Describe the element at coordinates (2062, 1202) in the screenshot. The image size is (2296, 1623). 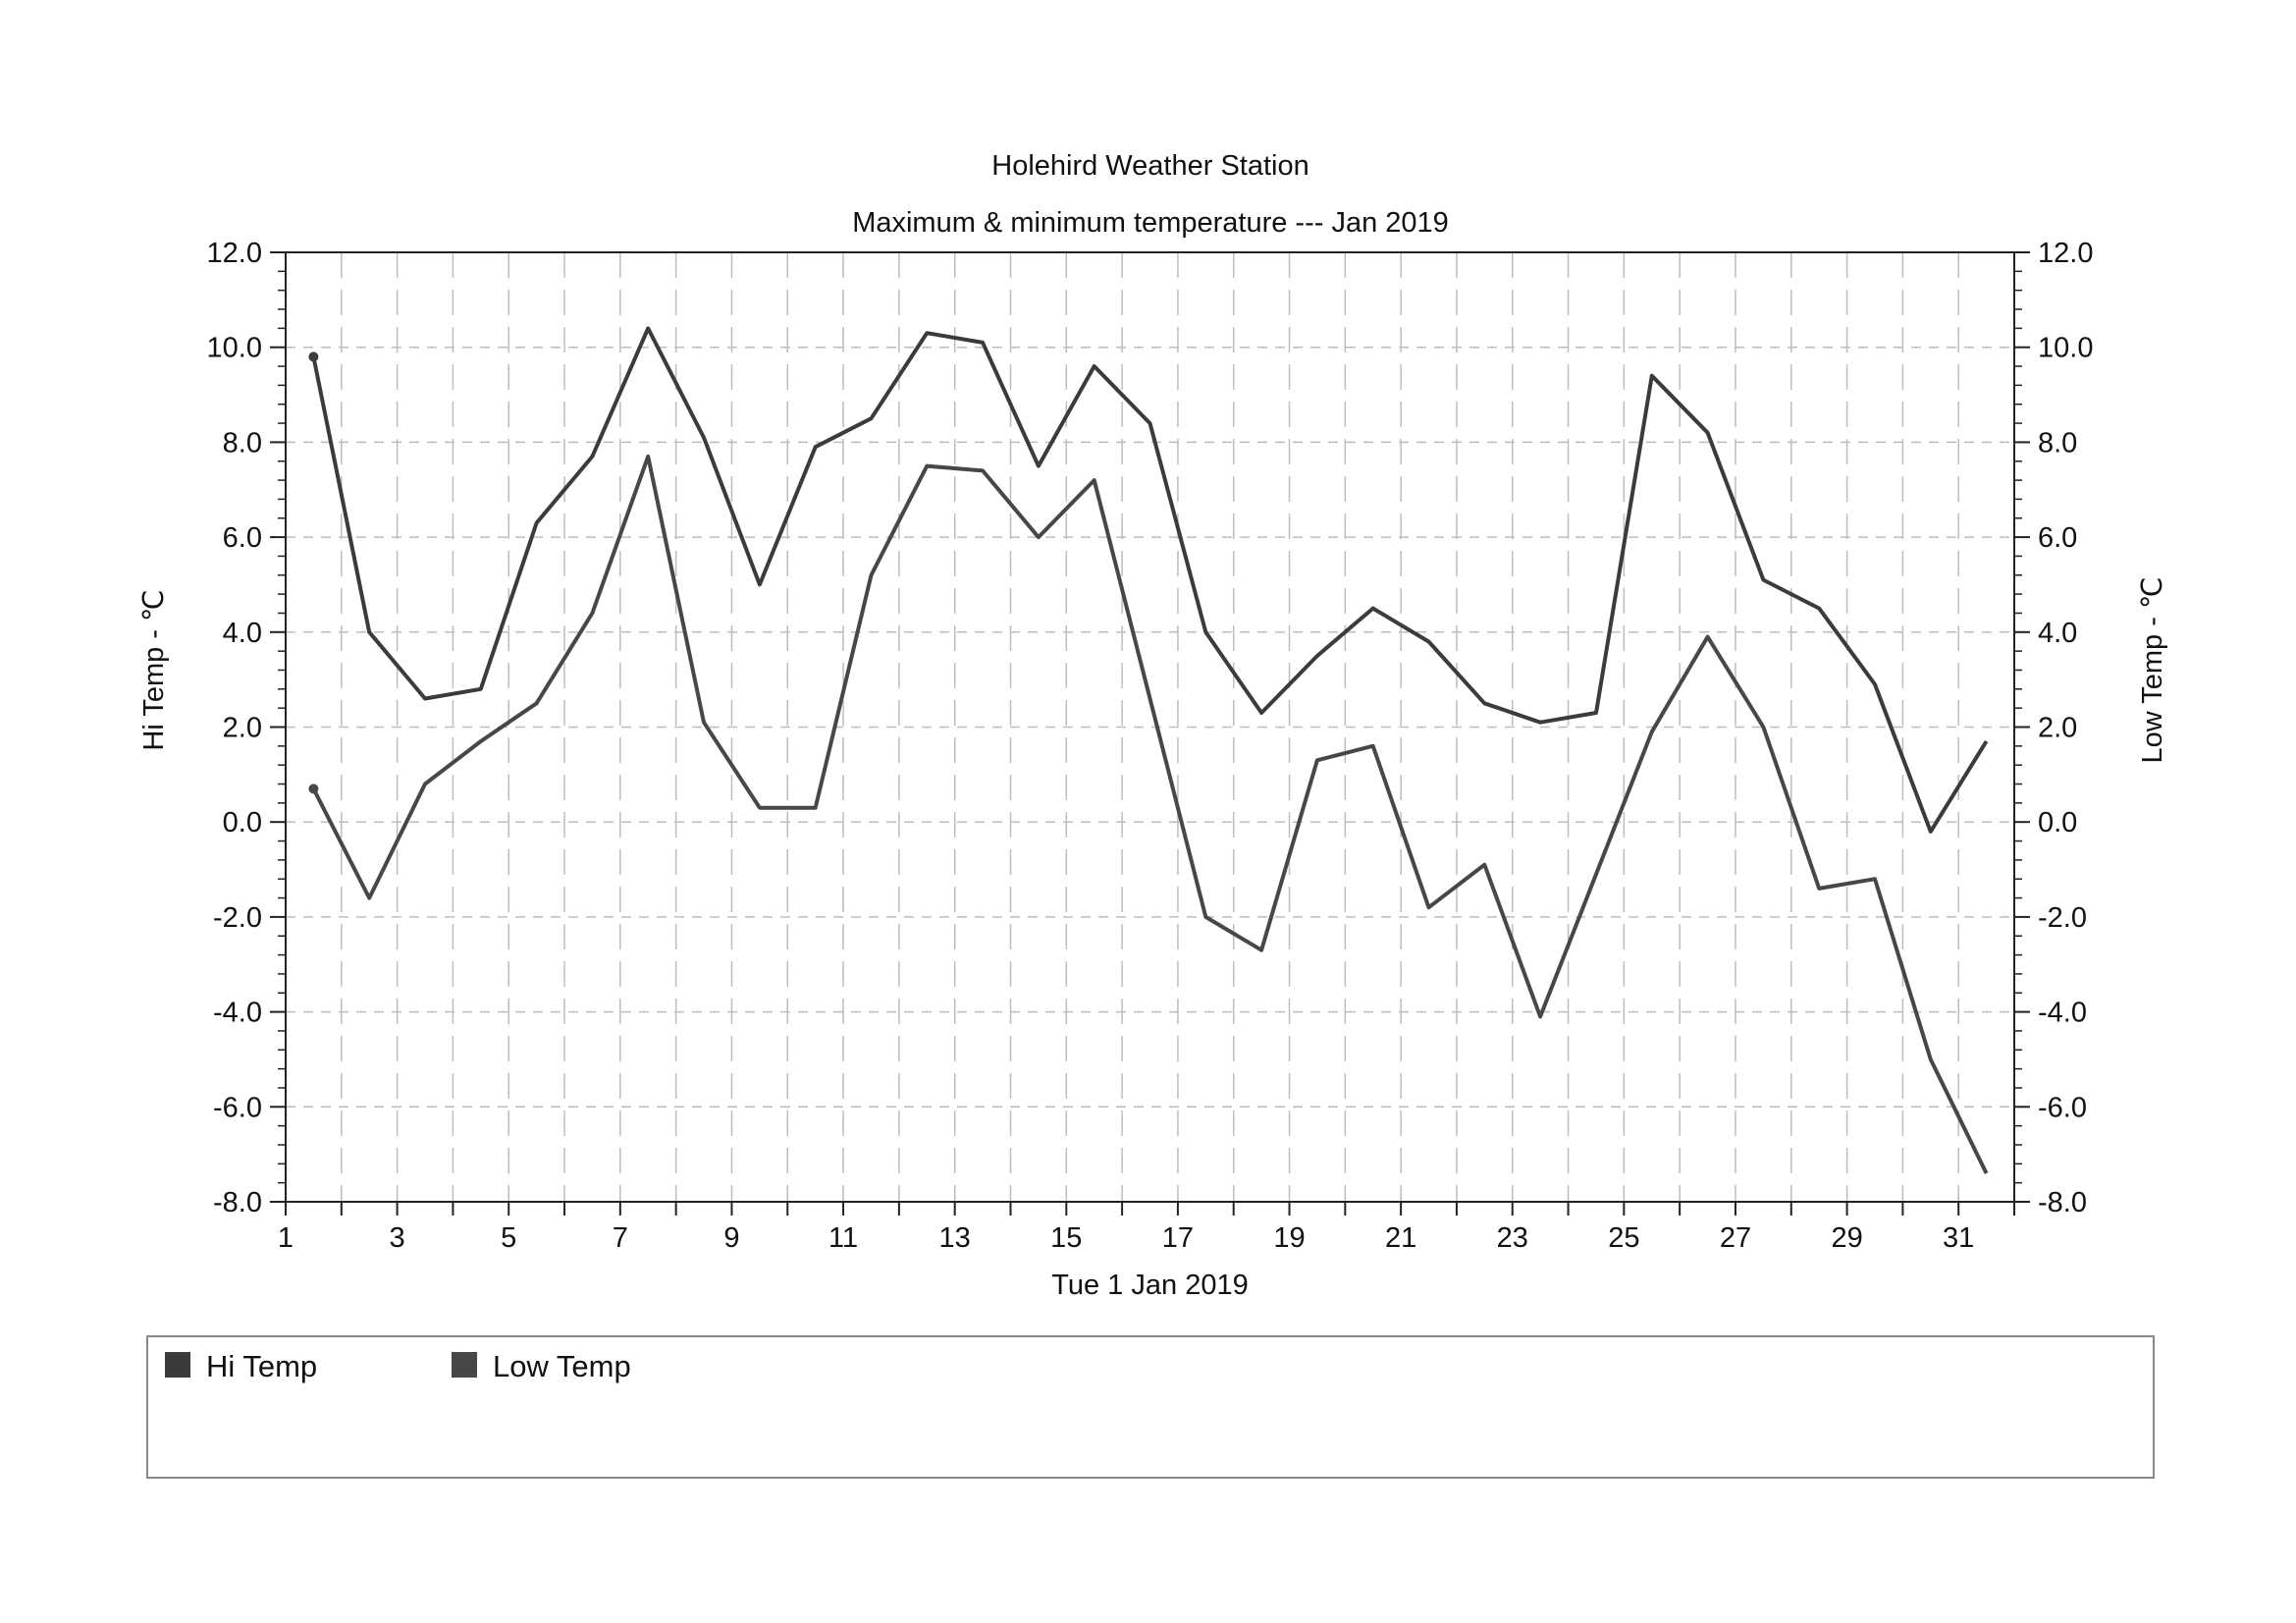
I see `y-tick-label-right: -8.0` at that location.